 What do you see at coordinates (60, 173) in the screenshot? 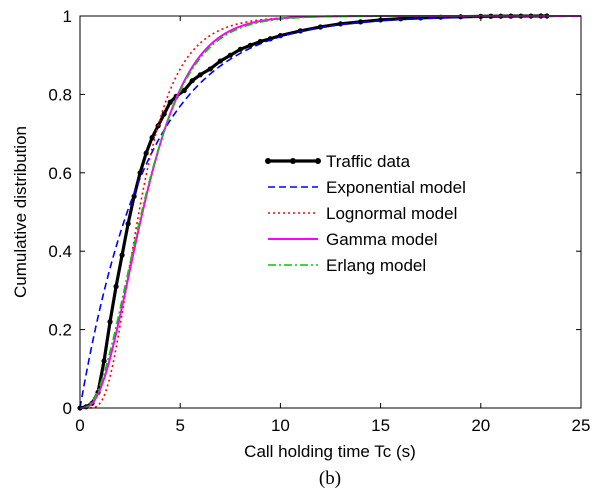
I see `y-tick-label: 0.6` at bounding box center [60, 173].